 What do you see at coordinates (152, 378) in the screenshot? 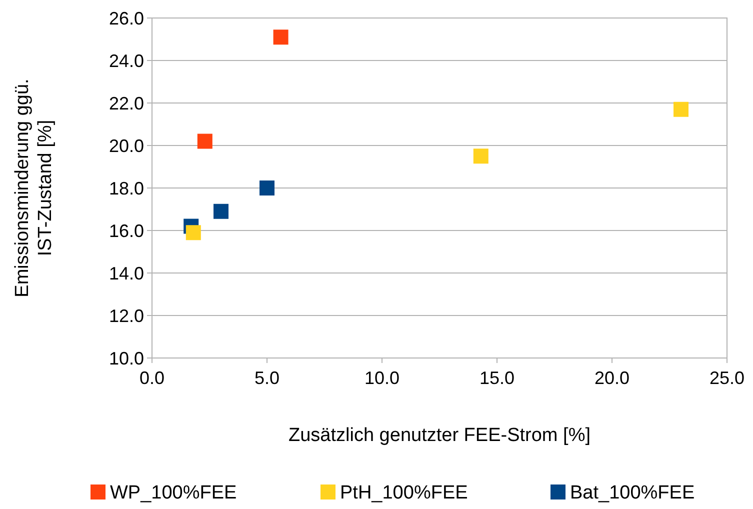
I see `x-tick-label: 0.0` at bounding box center [152, 378].